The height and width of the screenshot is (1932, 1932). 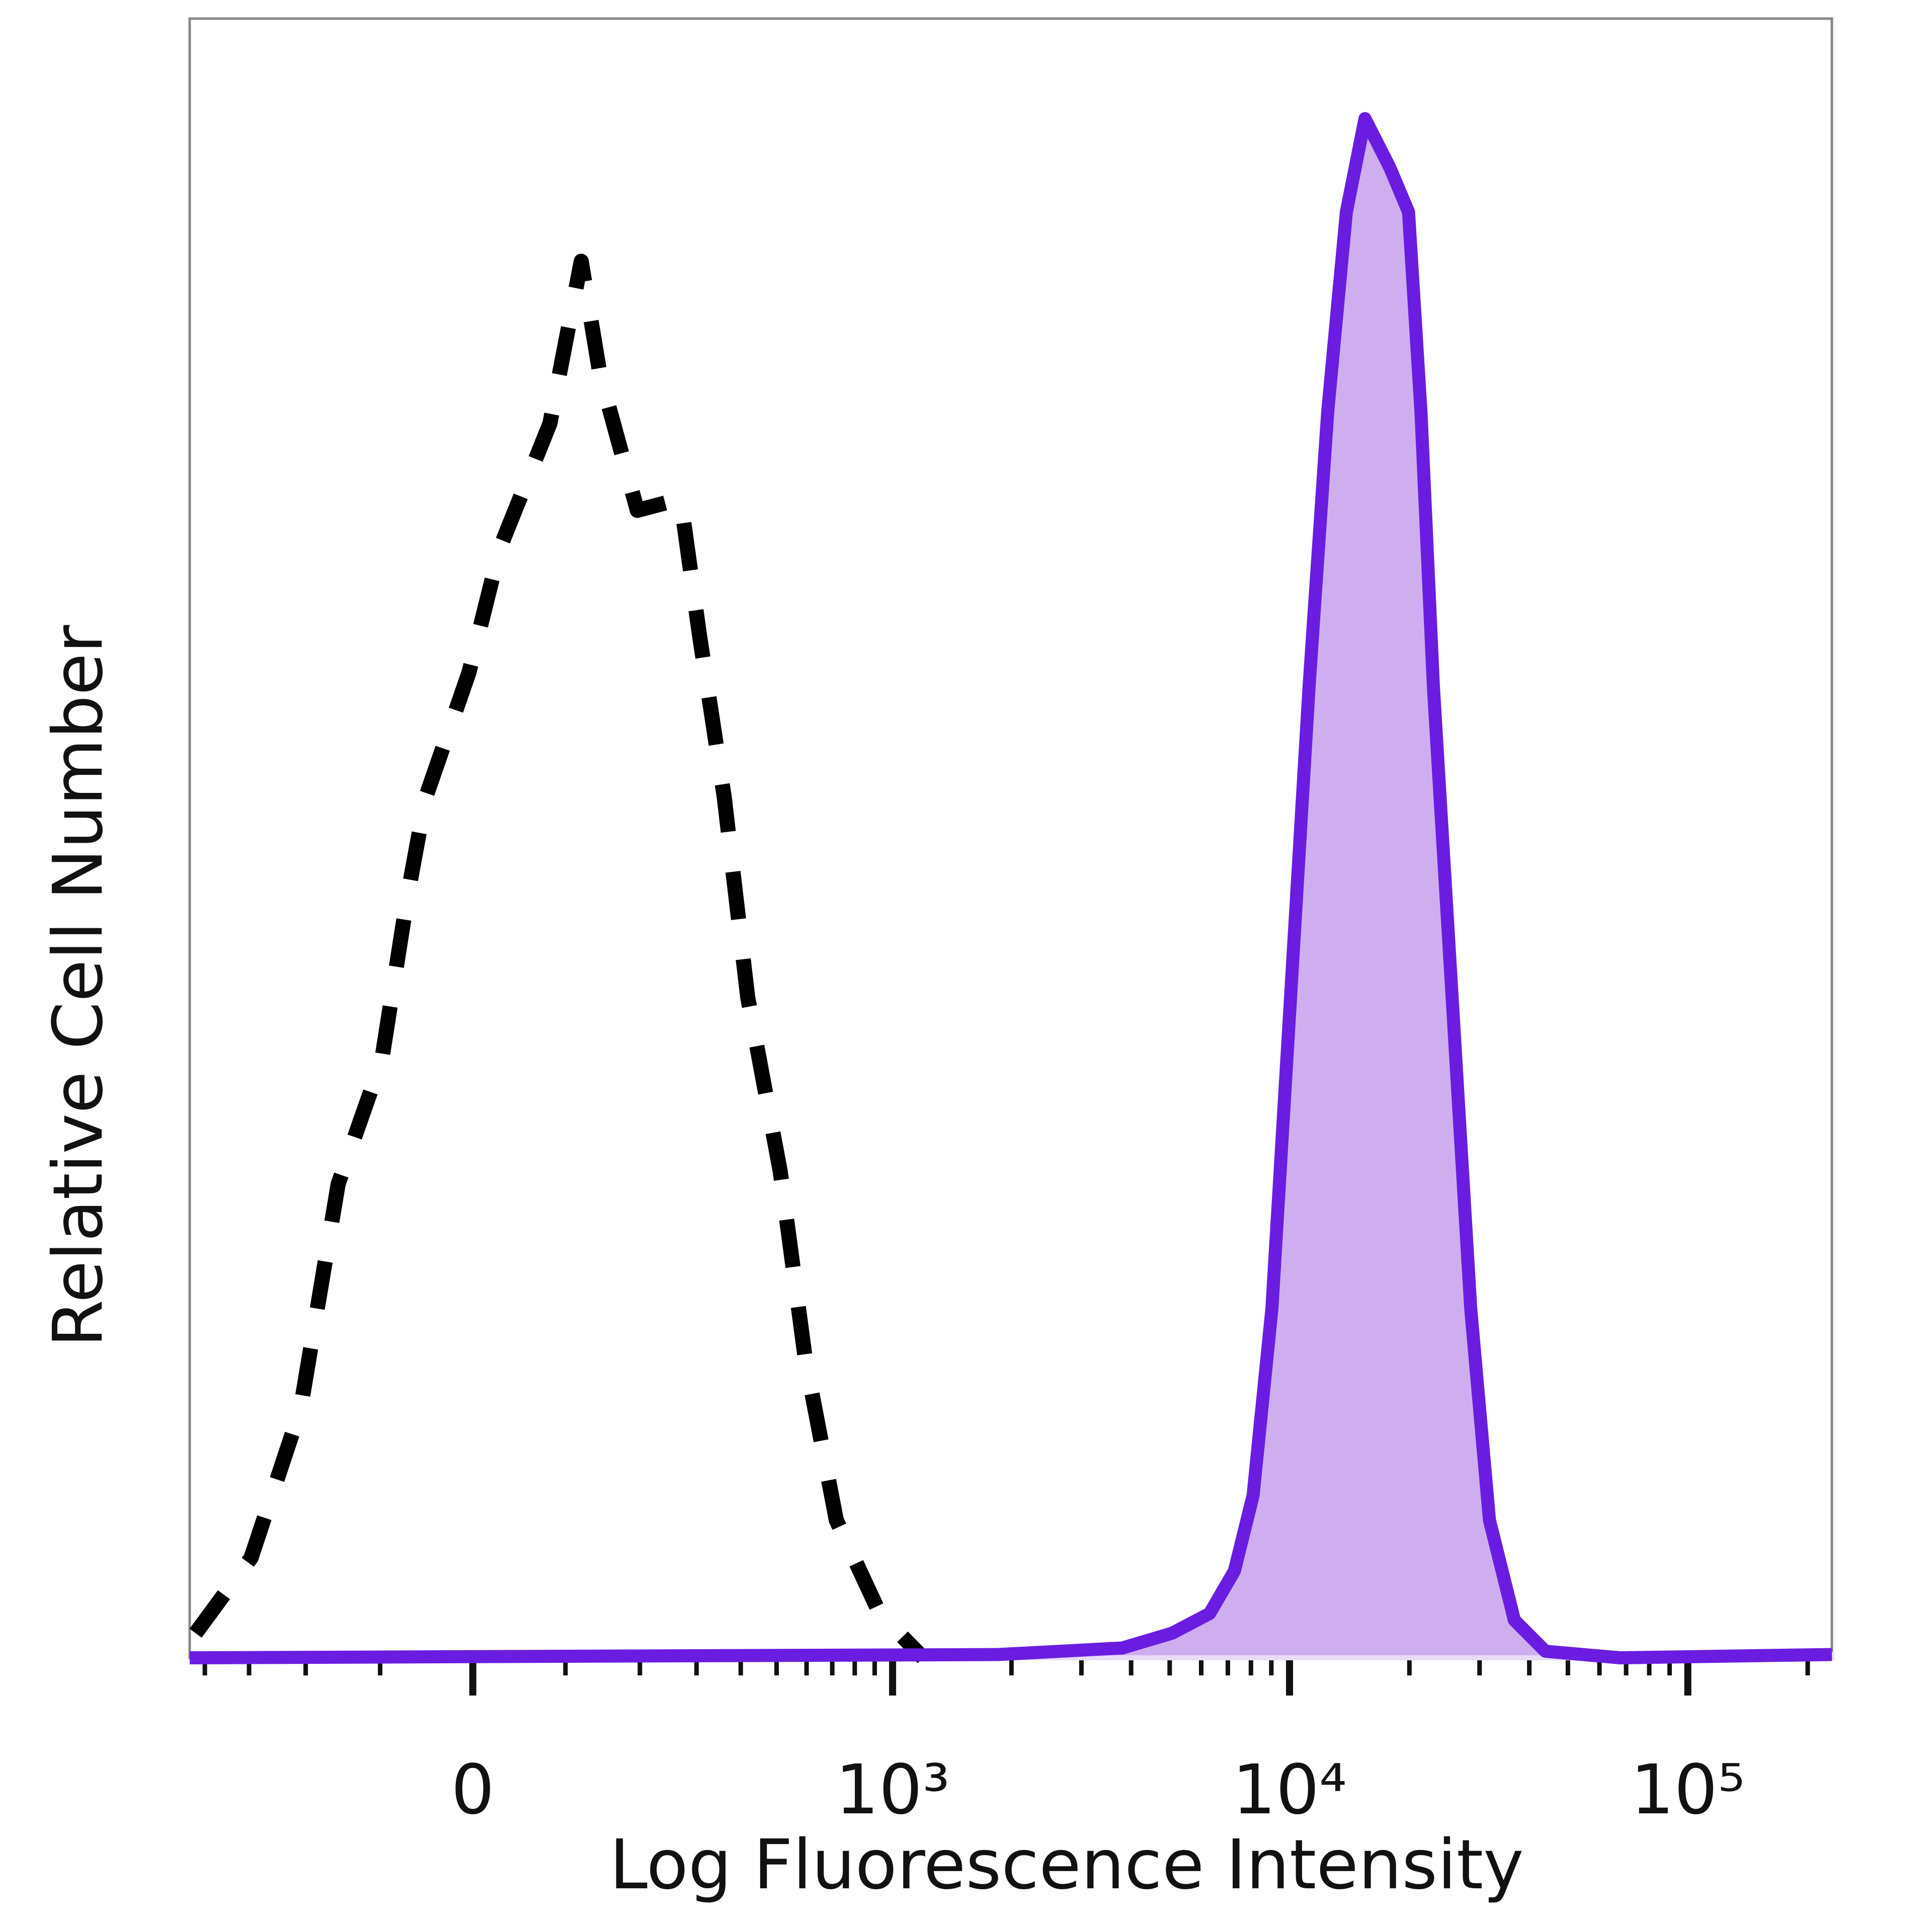 What do you see at coordinates (79, 986) in the screenshot?
I see `y-axis-label: Relative Cell Number` at bounding box center [79, 986].